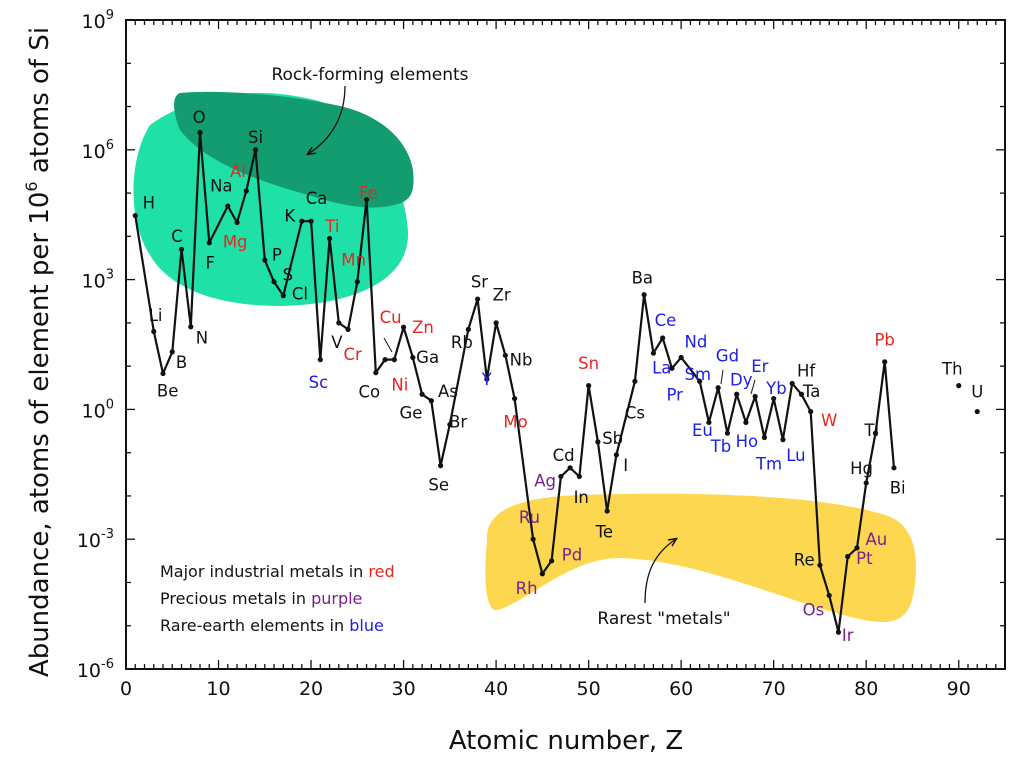  I want to click on legend-text-prefix: Major industrial metals in, so click(264, 571).